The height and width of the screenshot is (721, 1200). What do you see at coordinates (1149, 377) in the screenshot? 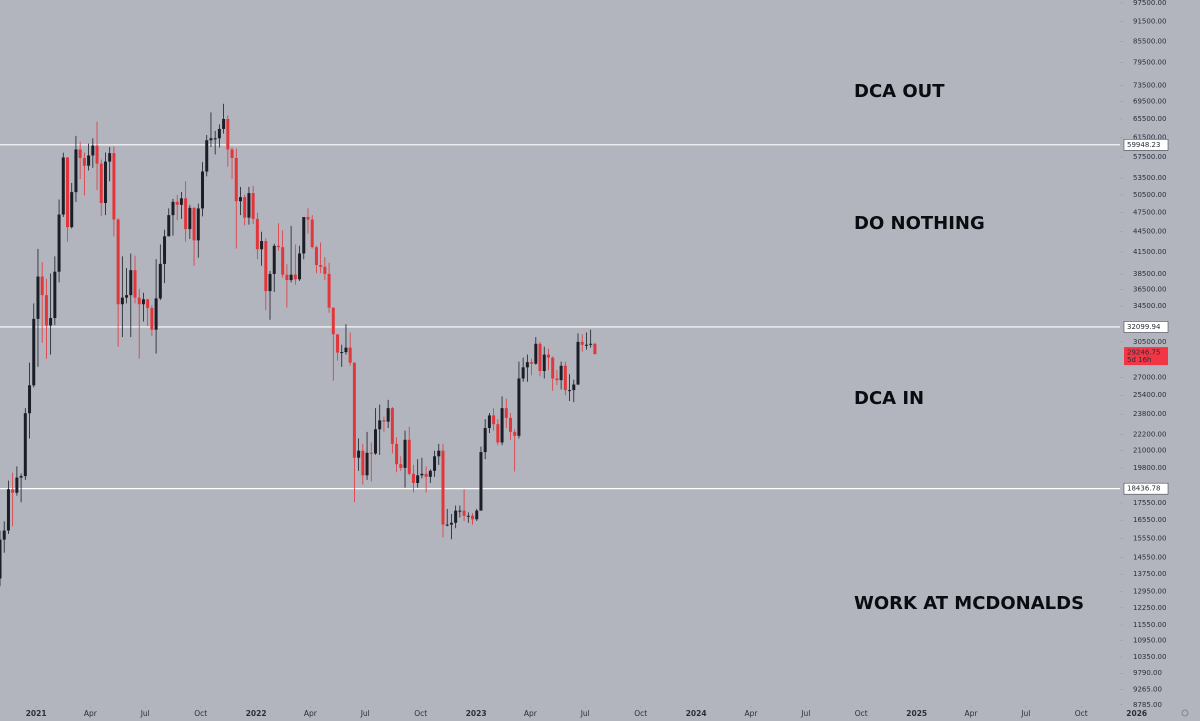
I see `y-tick-label: 27000.00` at bounding box center [1149, 377].